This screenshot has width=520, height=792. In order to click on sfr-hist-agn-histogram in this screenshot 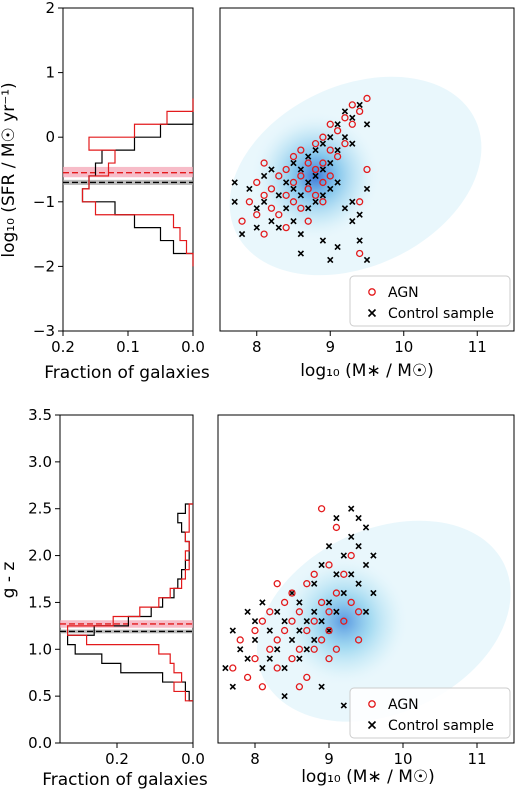, I will do `click(137, 182)`.